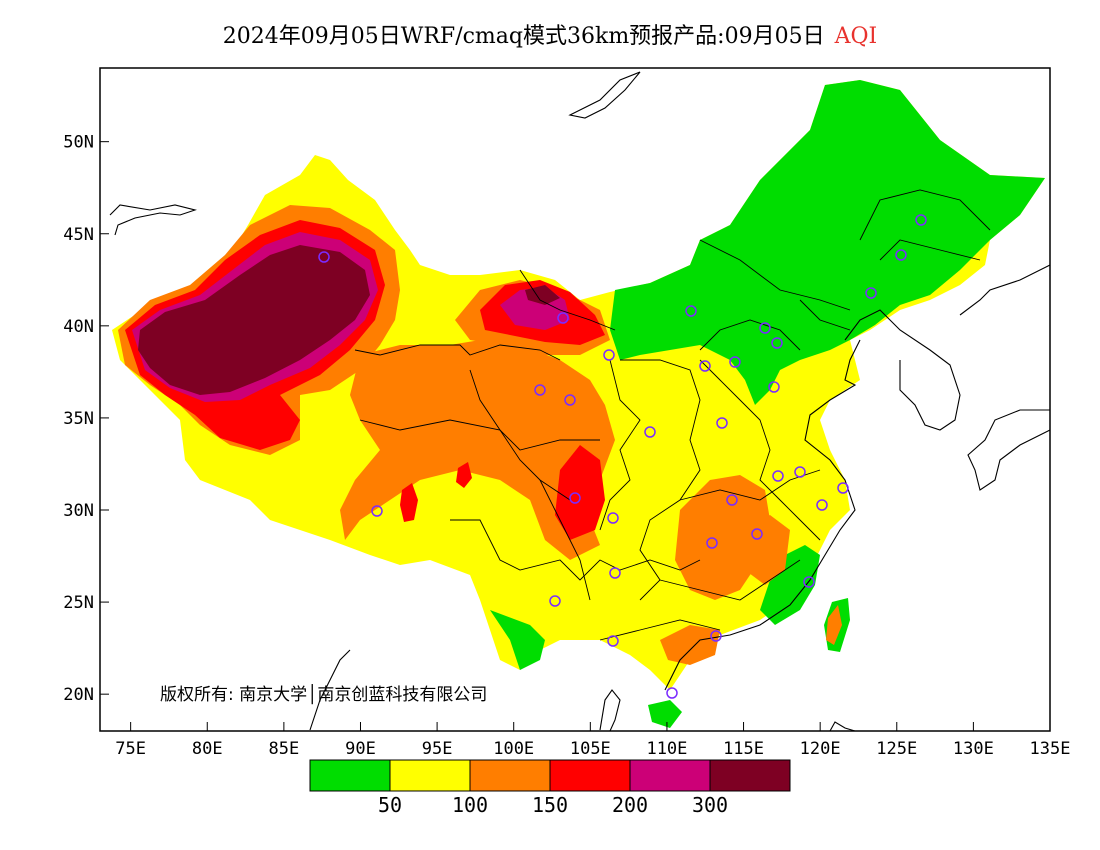 This screenshot has height=850, width=1100. I want to click on color-legend: 50 100 150 200 300, so click(550, 788).